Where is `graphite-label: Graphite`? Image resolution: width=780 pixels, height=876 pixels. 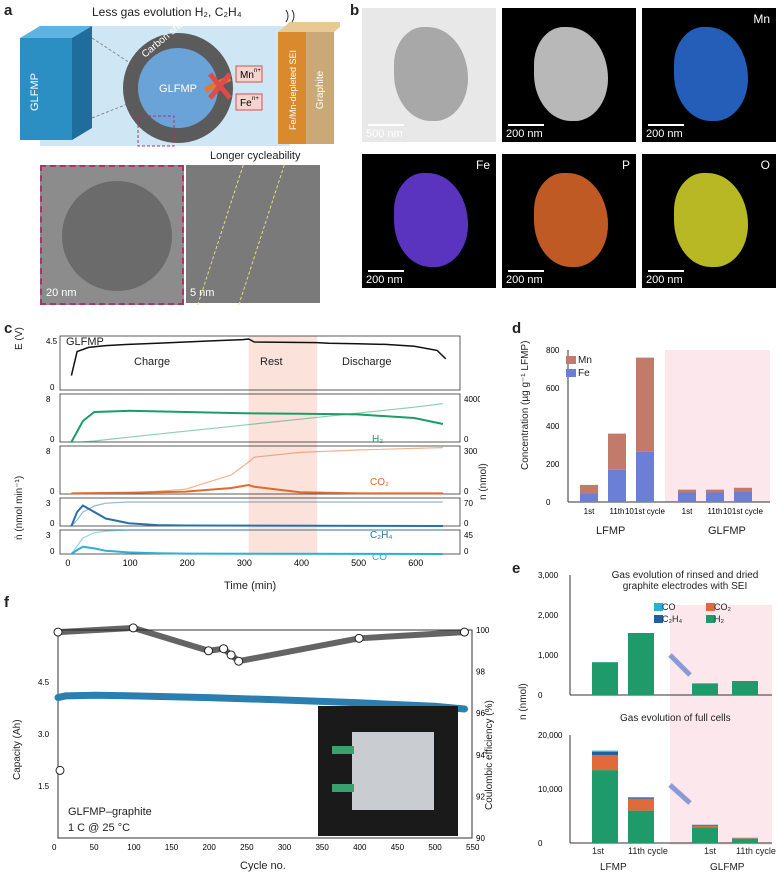 graphite-label: Graphite is located at coordinates (320, 89).